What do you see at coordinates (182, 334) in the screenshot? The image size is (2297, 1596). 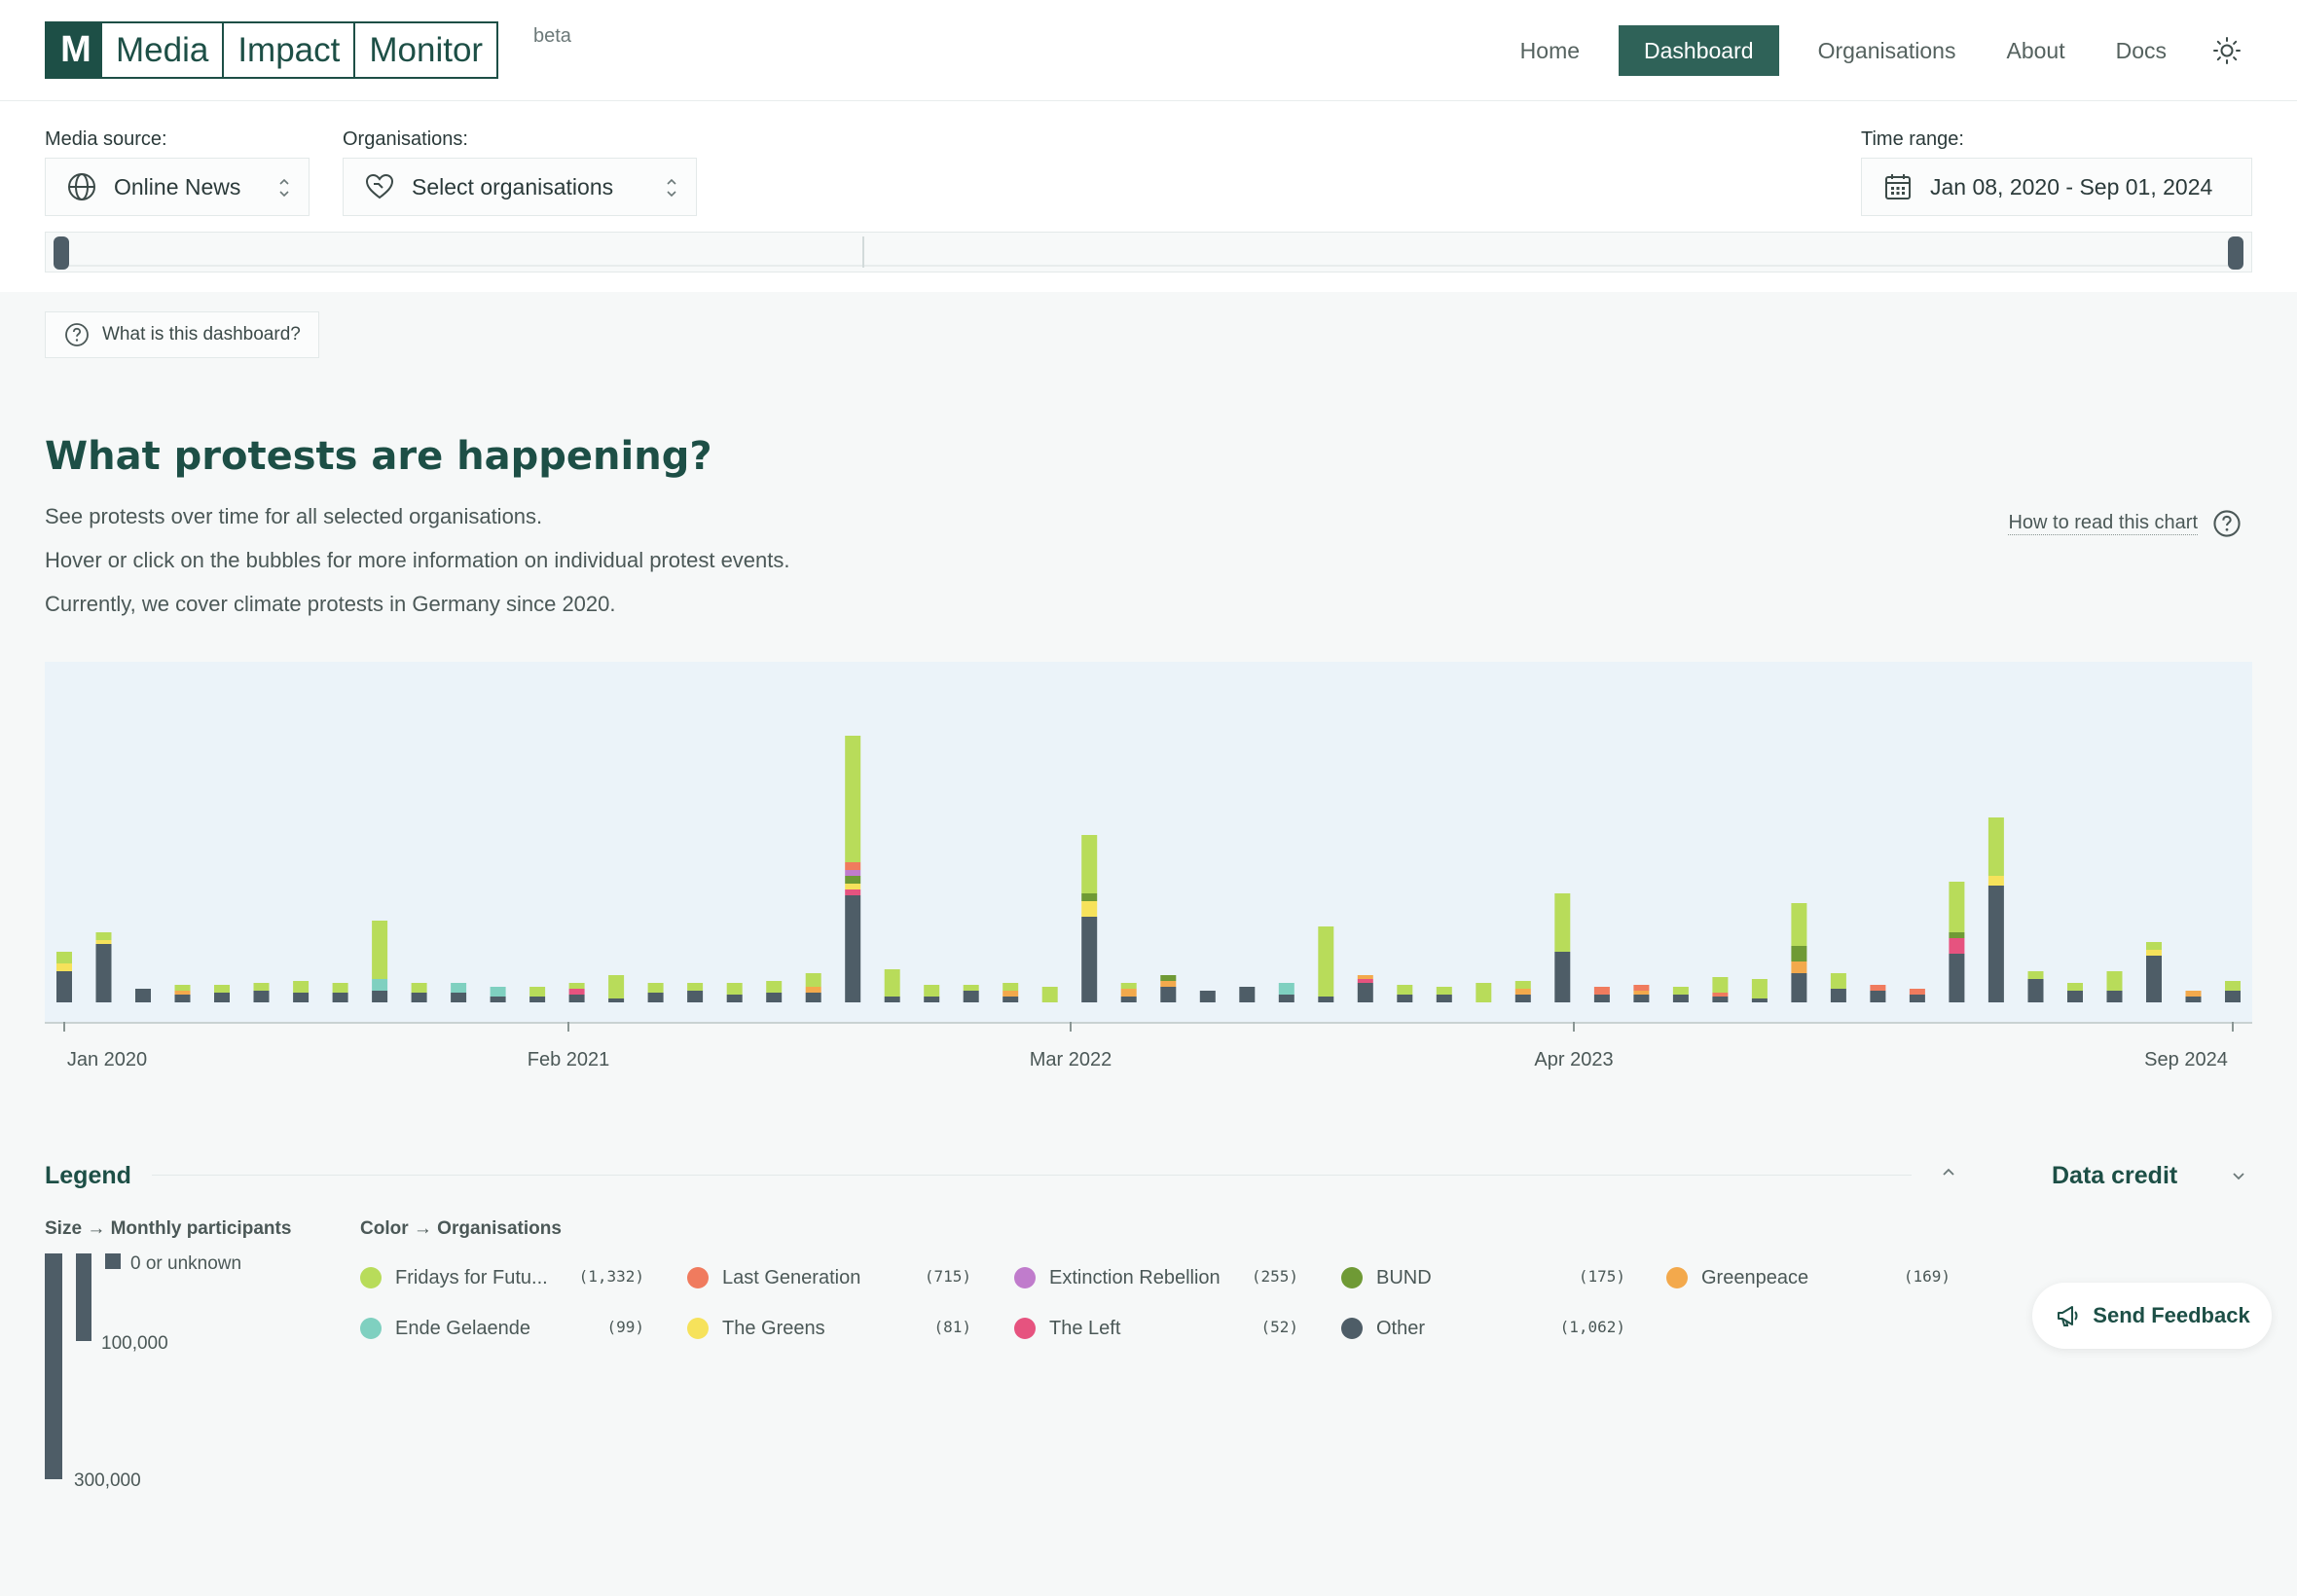 I see `what-is-dashboard-button: What is this dashboard?` at bounding box center [182, 334].